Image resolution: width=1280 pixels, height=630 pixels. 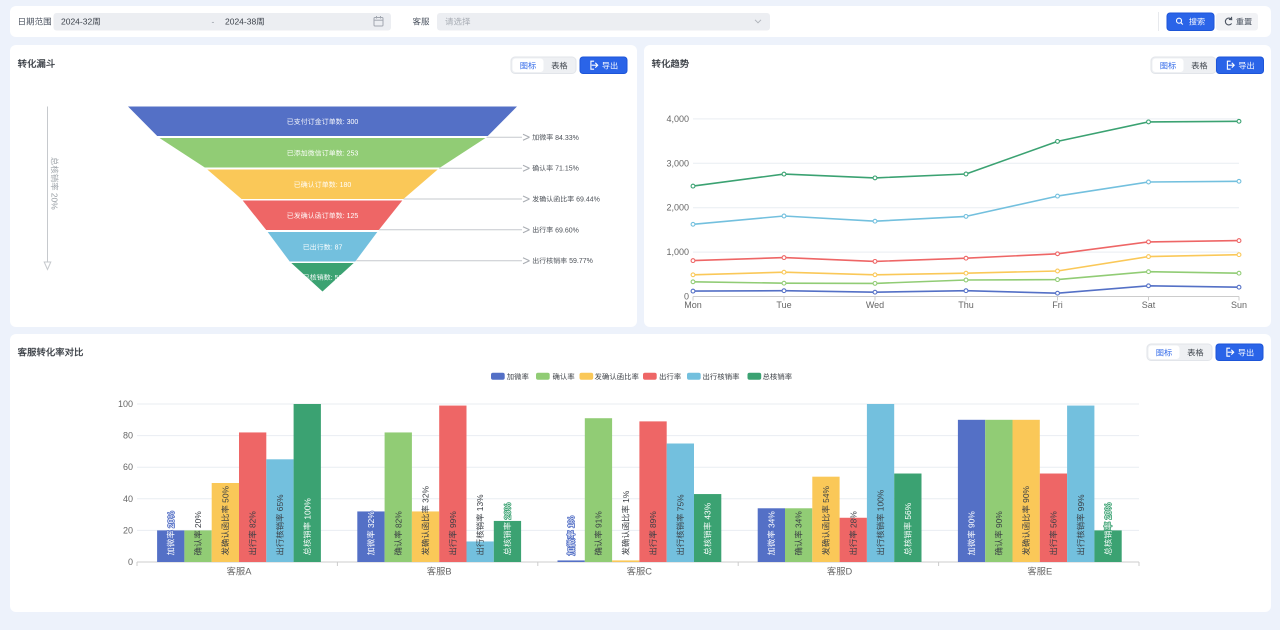 I want to click on svg-text: 75%, so click(x=680, y=502).